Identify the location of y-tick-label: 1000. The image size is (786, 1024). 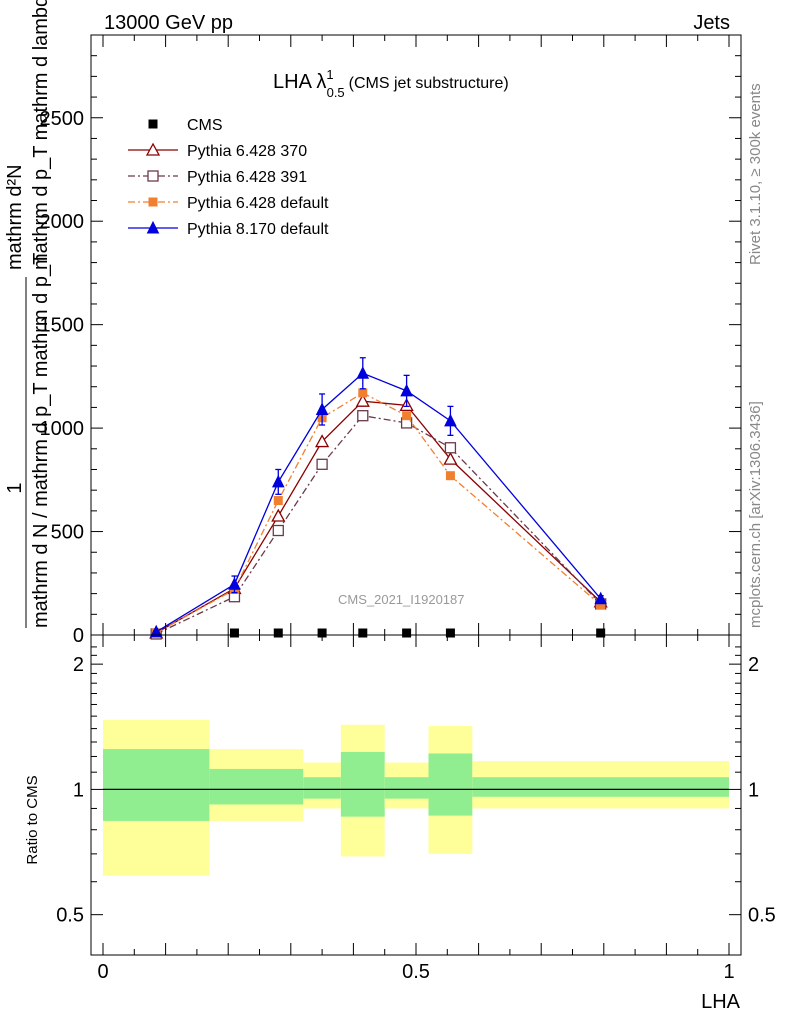
(62, 429).